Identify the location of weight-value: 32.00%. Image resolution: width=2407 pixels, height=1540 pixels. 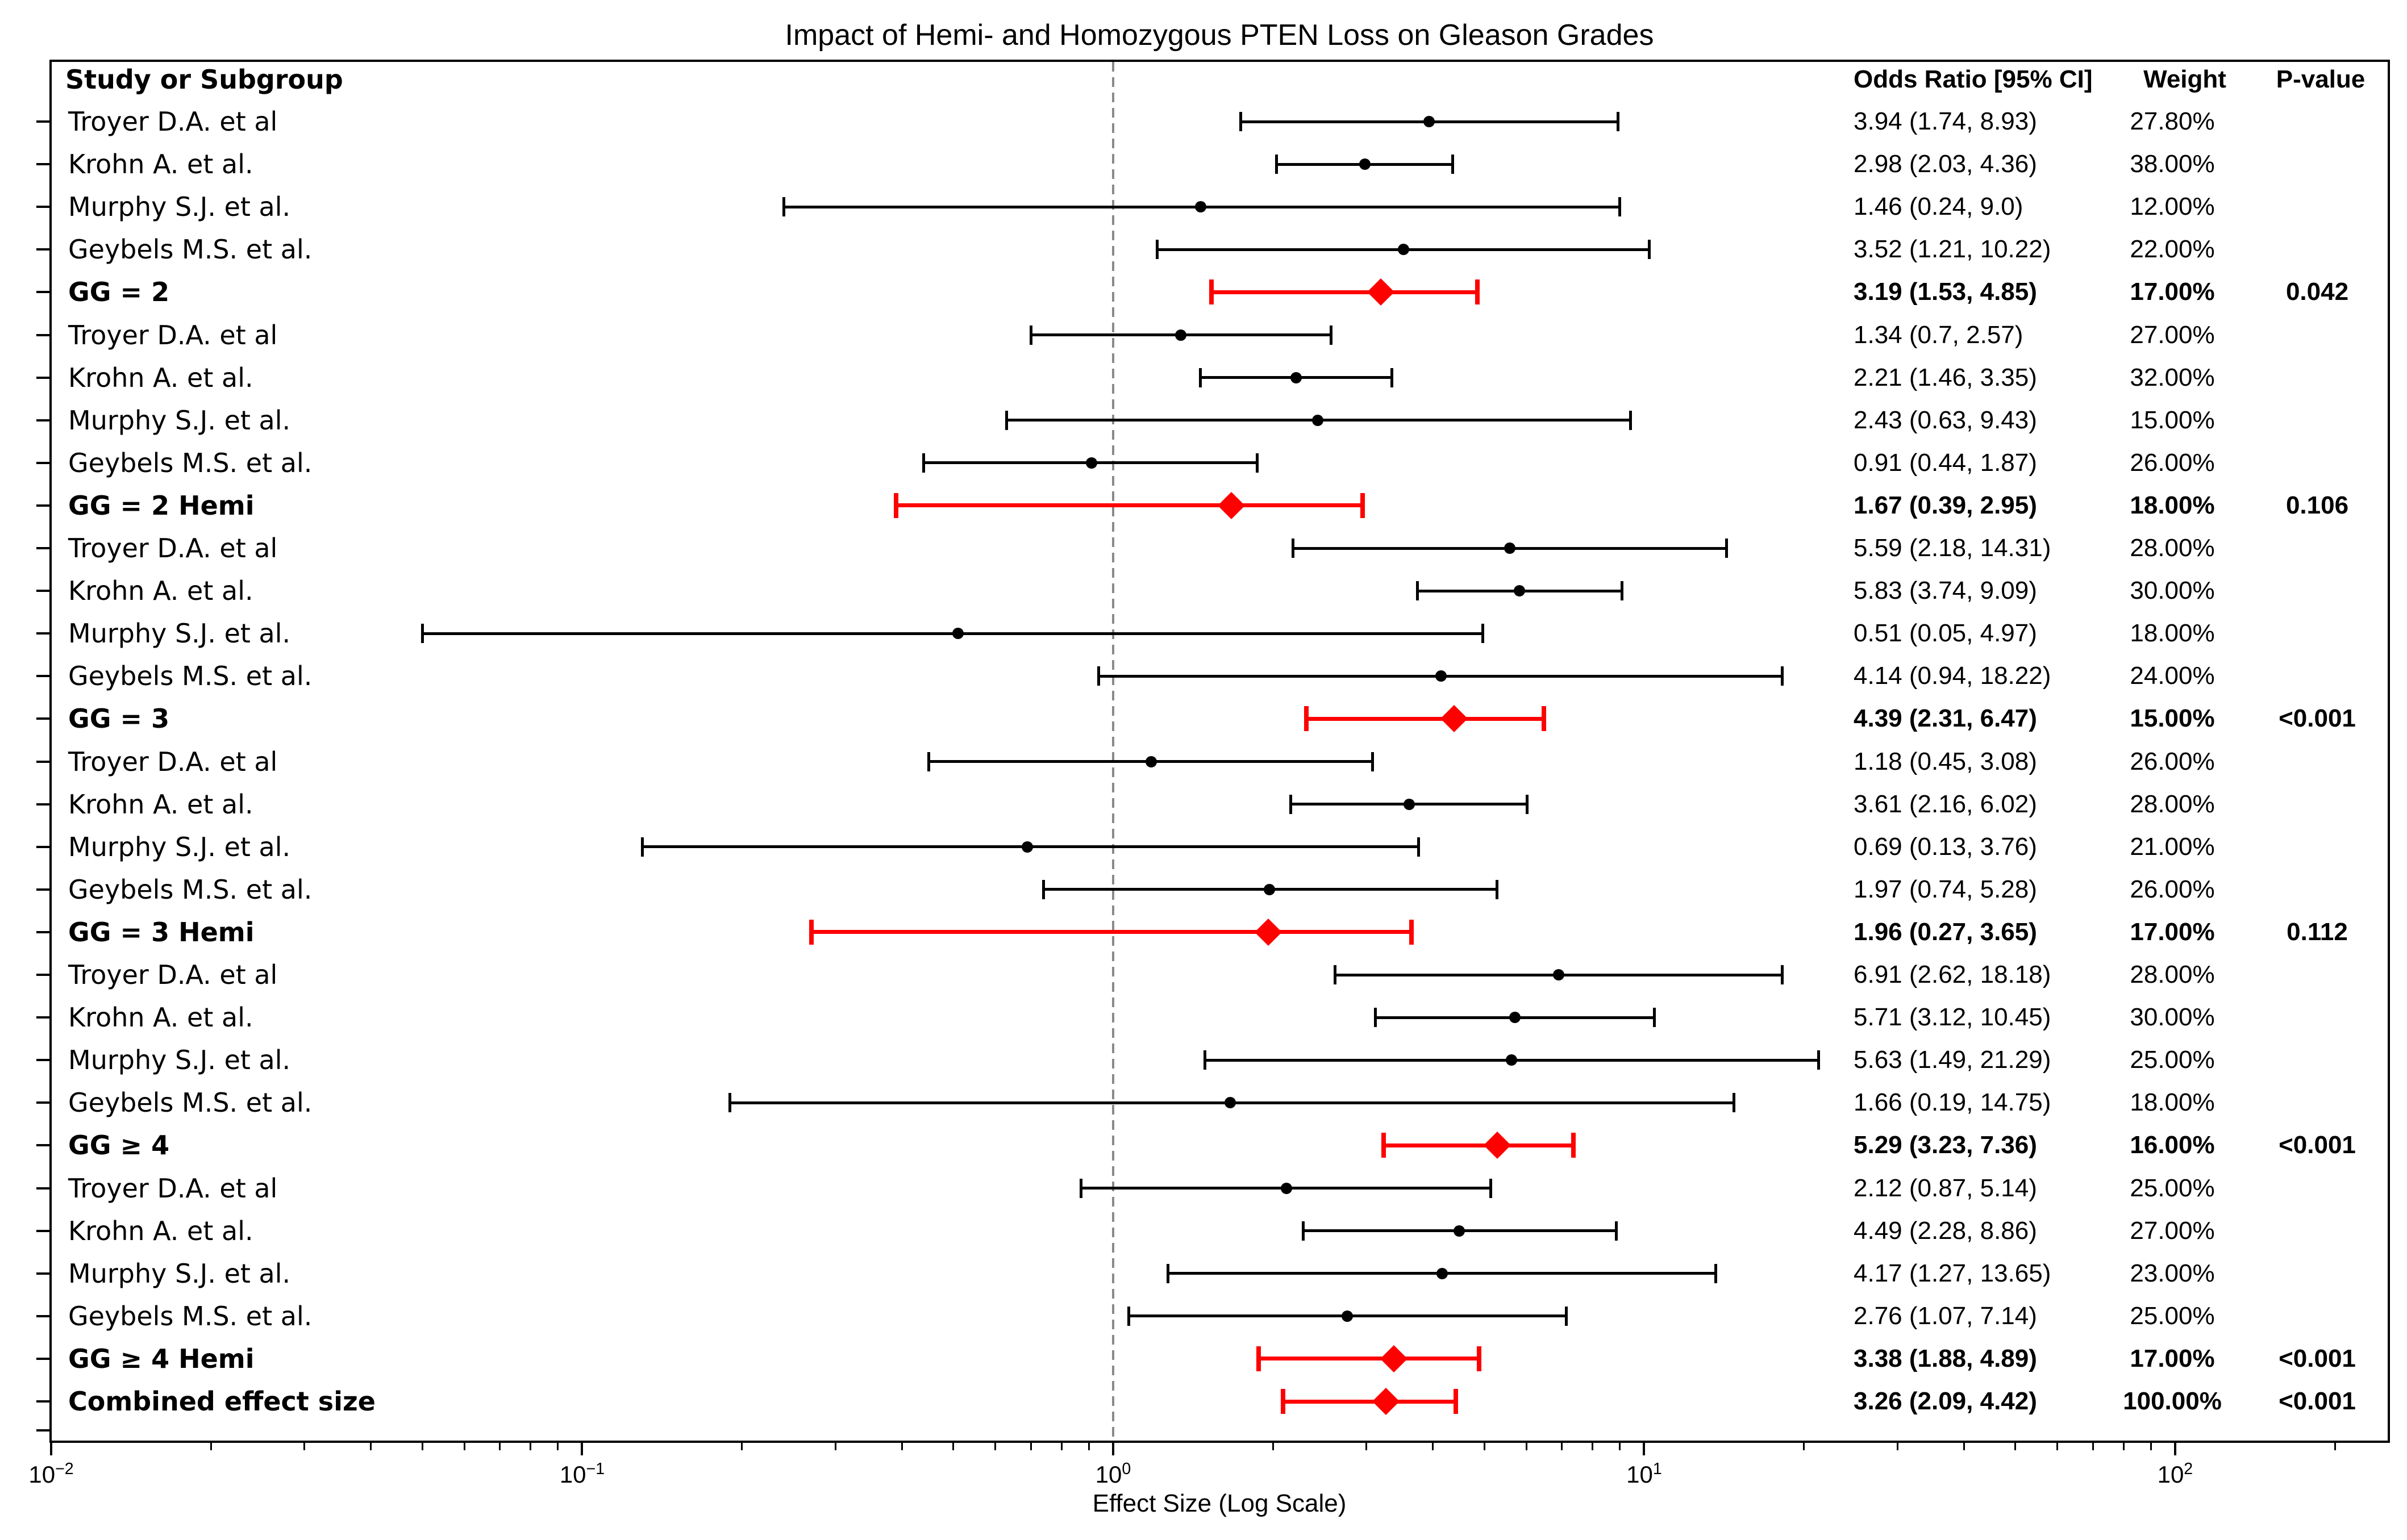
(2172, 377).